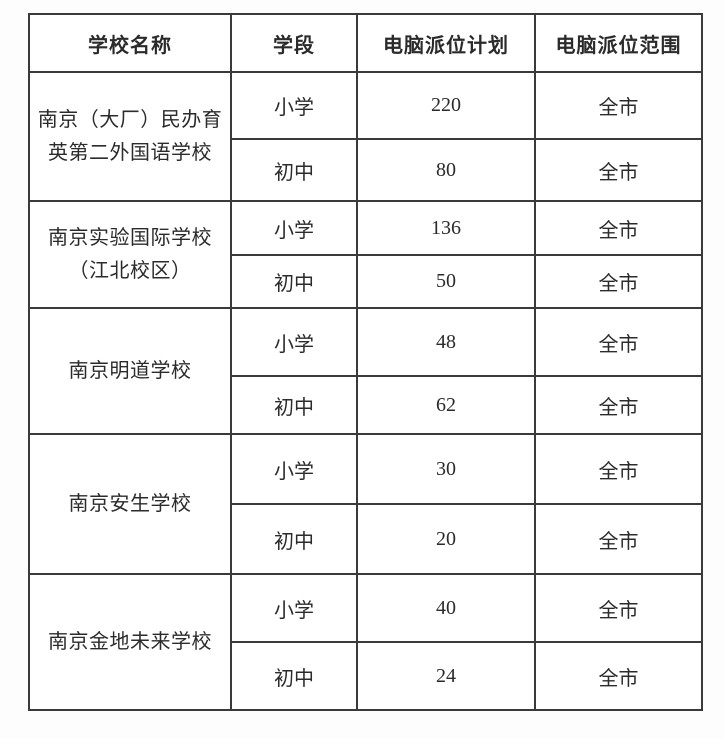  What do you see at coordinates (446, 228) in the screenshot?
I see `plan-cell: 136` at bounding box center [446, 228].